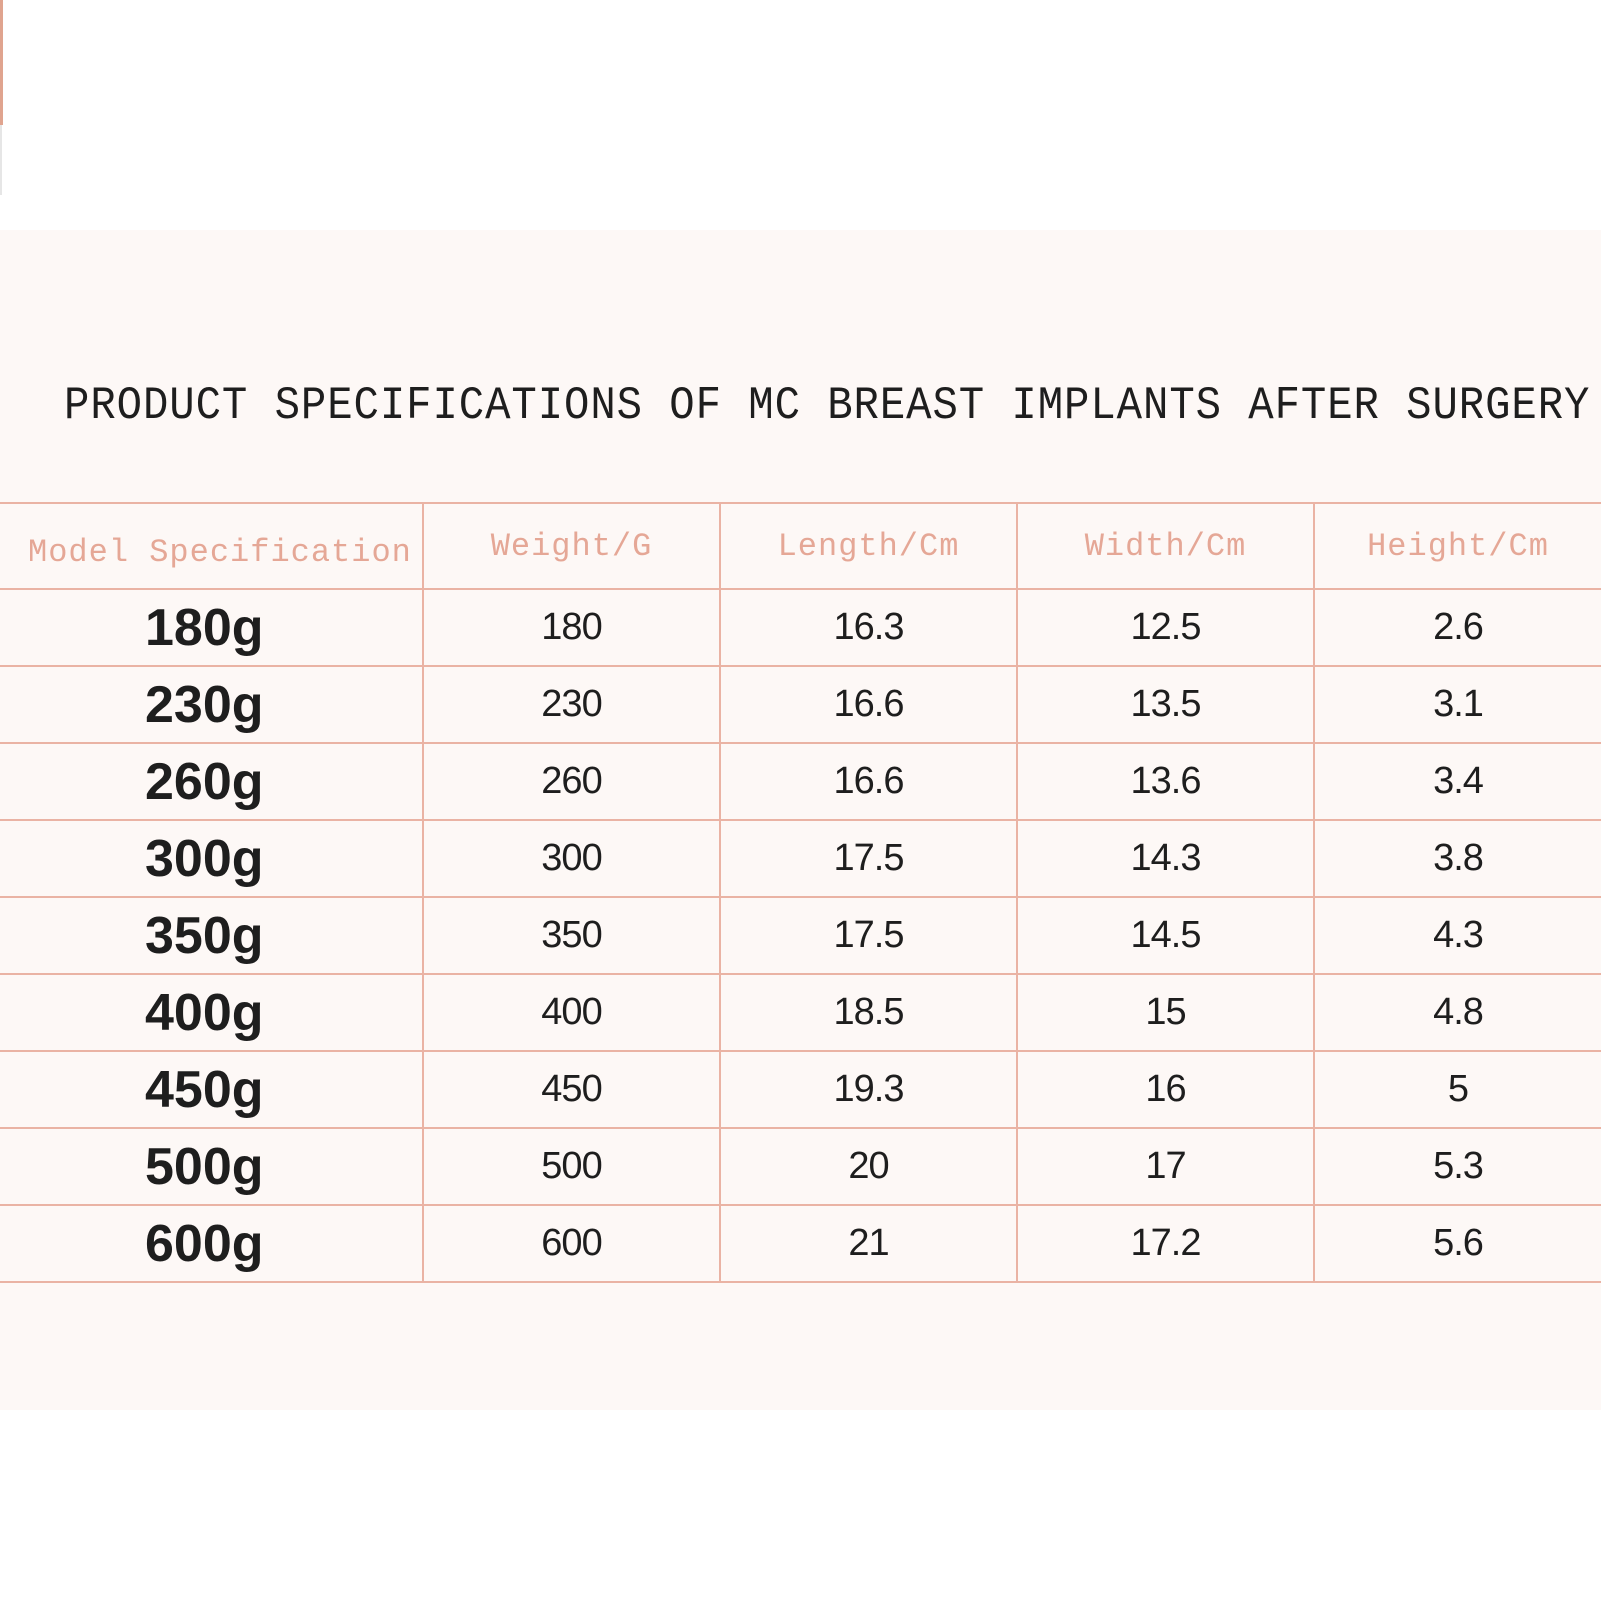 Image resolution: width=1601 pixels, height=1601 pixels. What do you see at coordinates (1457, 1012) in the screenshot?
I see `height-cell: 4.8` at bounding box center [1457, 1012].